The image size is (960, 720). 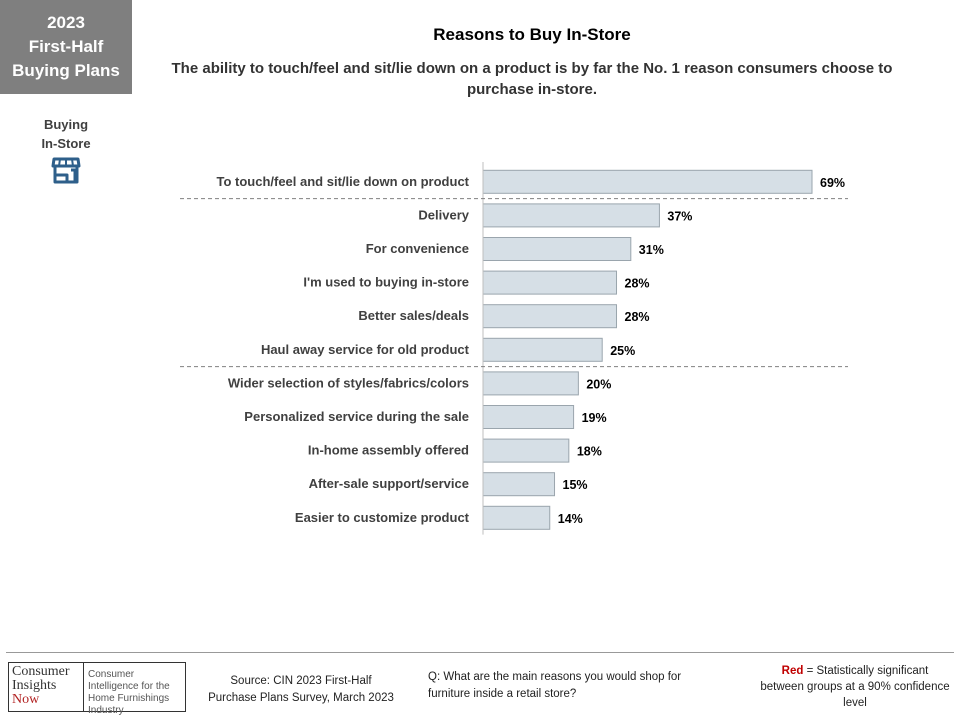 I want to click on data-label: 20%, so click(x=598, y=384).